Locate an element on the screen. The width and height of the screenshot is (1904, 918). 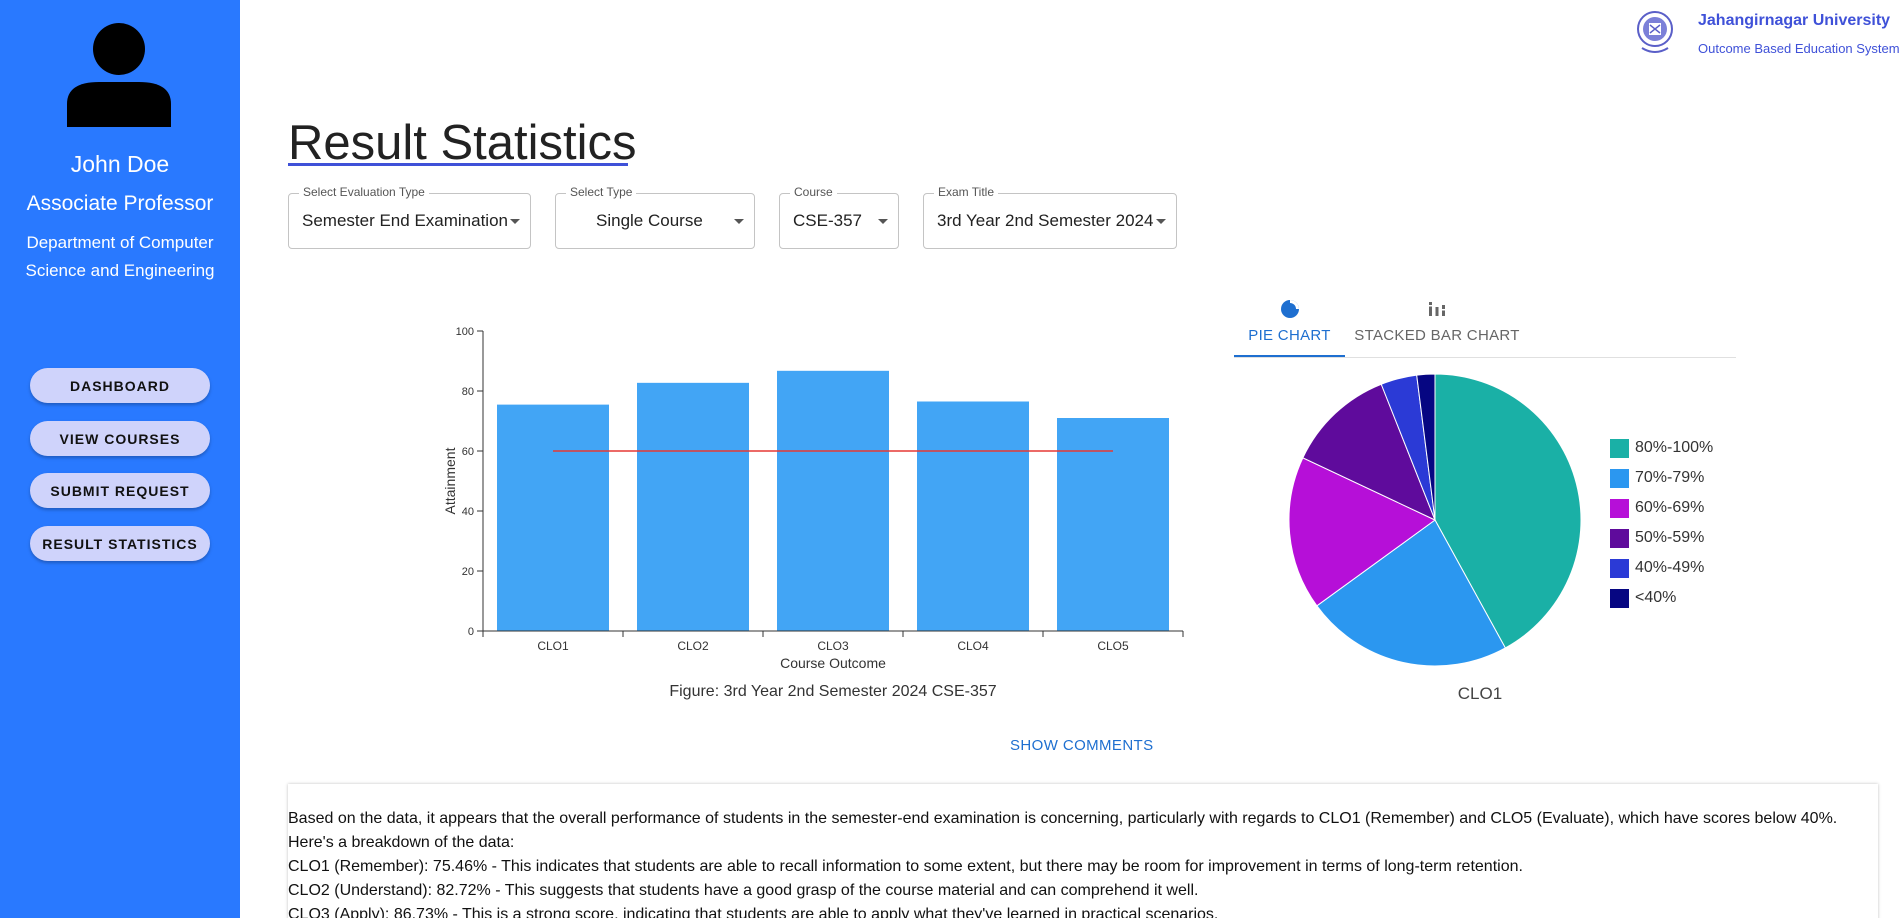
legend-label: 60%-69% is located at coordinates (1670, 507).